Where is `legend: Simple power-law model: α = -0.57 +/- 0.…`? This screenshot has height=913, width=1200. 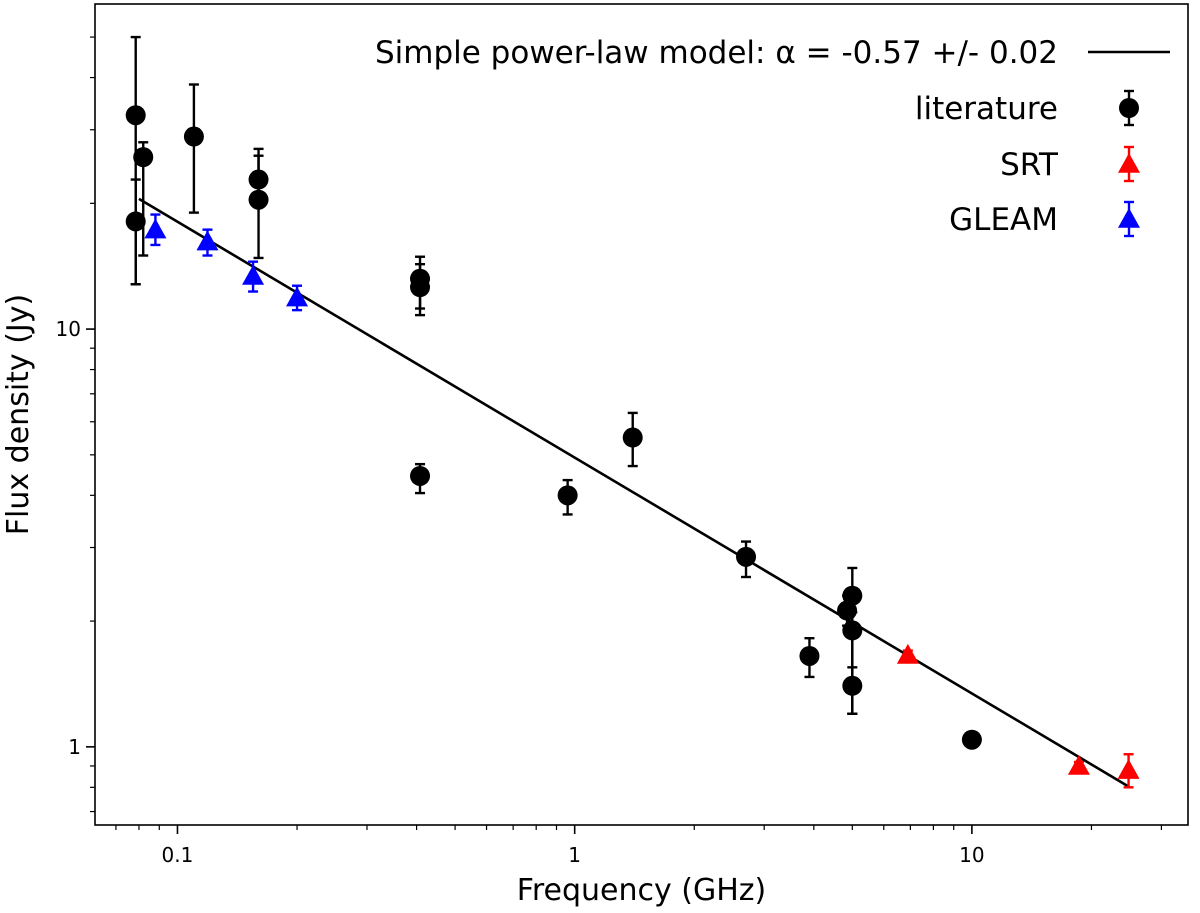
legend: Simple power-law model: α = -0.57 +/- 0.… is located at coordinates (772, 136).